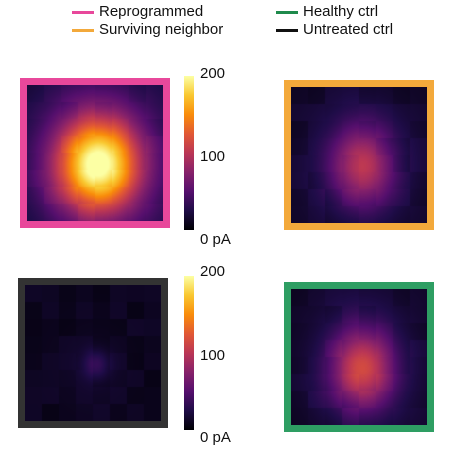 This screenshot has width=476, height=462. What do you see at coordinates (287, 12) in the screenshot?
I see `legend-swatch-healthy-ctrl` at bounding box center [287, 12].